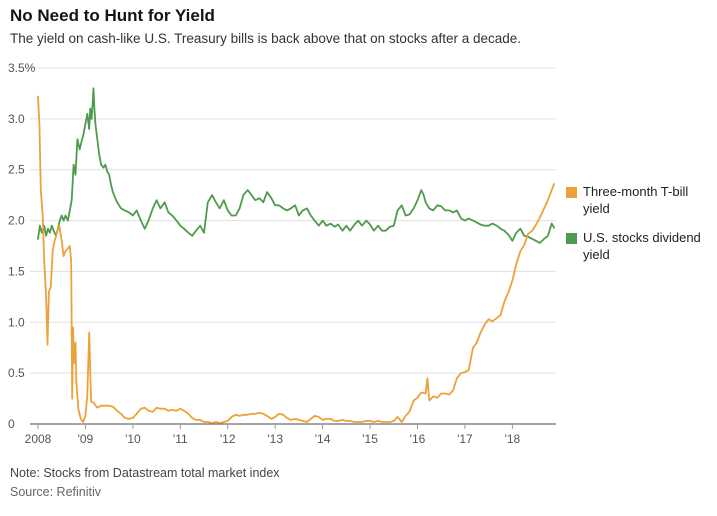  I want to click on y-tick-label: 2.0, so click(16, 221).